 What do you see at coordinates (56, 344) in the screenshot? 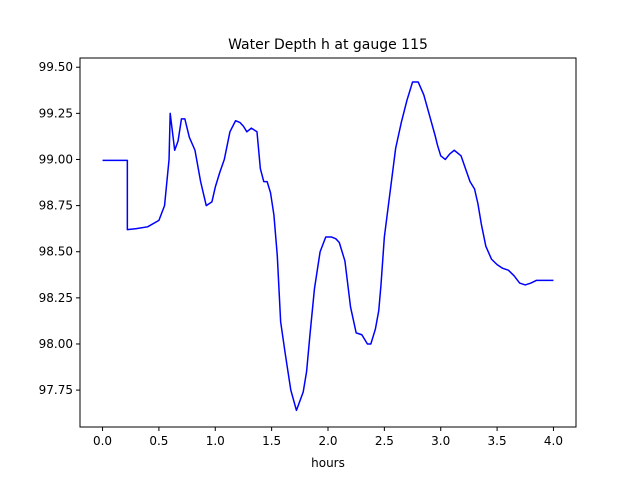
I see `y-tick-label: 98.00` at bounding box center [56, 344].